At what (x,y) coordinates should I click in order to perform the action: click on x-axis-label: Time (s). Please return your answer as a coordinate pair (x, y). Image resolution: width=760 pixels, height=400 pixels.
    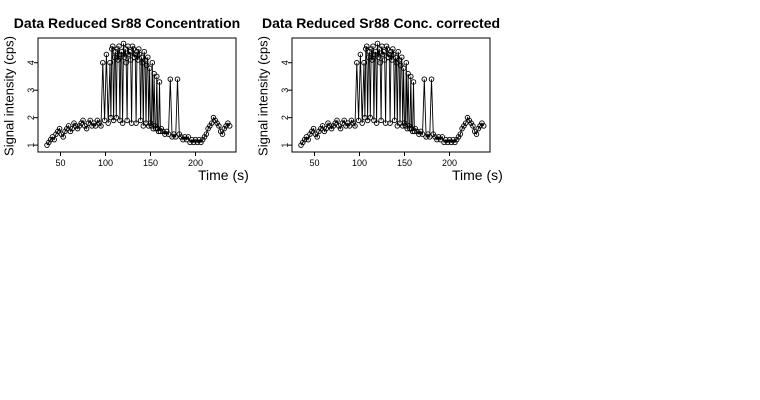
    Looking at the image, I should click on (477, 175).